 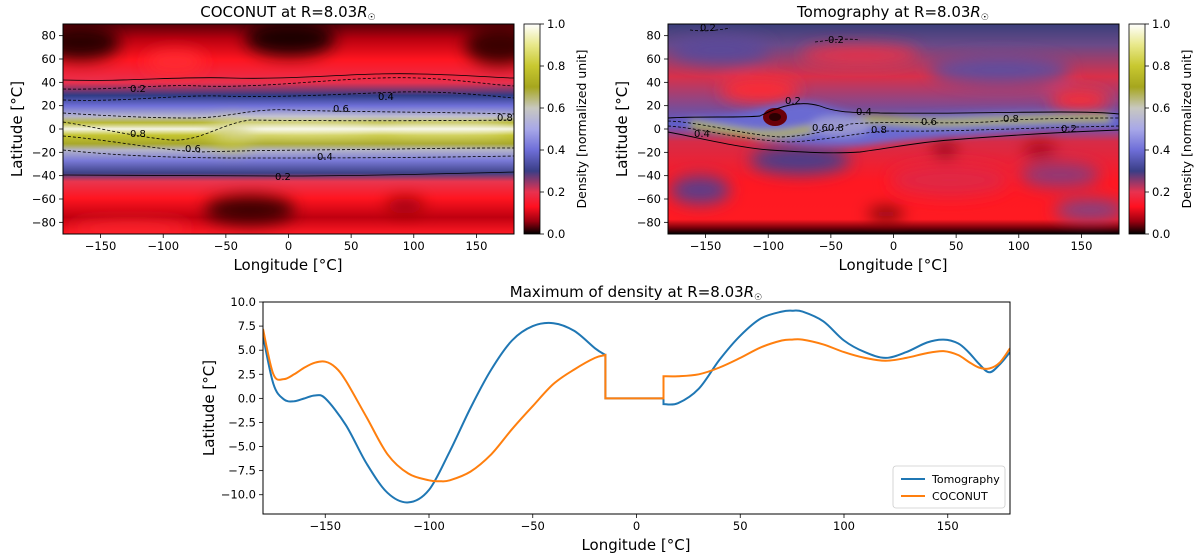 What do you see at coordinates (247, 374) in the screenshot?
I see `y-tick-label: 2.5` at bounding box center [247, 374].